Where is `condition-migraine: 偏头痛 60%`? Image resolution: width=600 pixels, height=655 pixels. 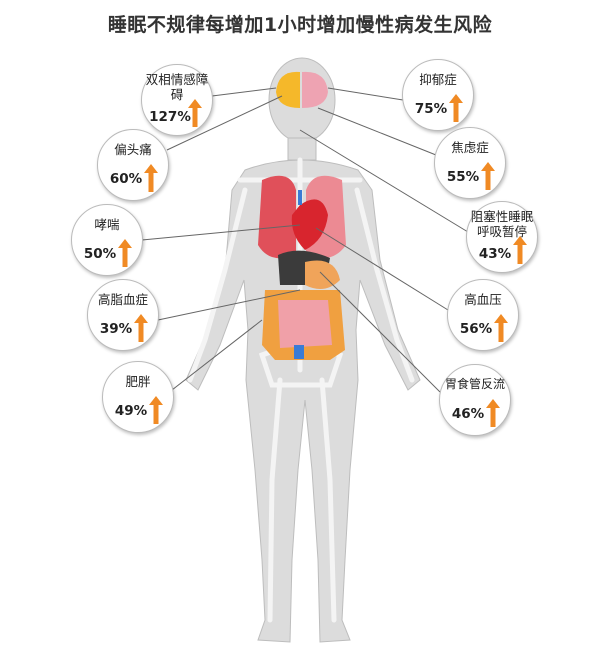 condition-migraine: 偏头痛 60% is located at coordinates (133, 165).